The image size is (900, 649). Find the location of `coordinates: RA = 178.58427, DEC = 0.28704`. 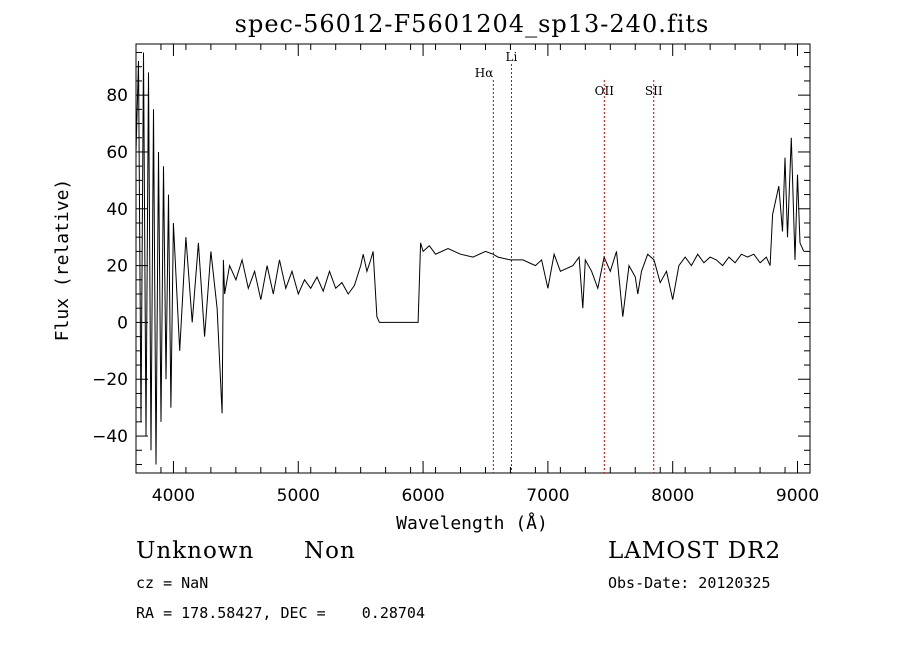

coordinates: RA = 178.58427, DEC = 0.28704 is located at coordinates (280, 613).